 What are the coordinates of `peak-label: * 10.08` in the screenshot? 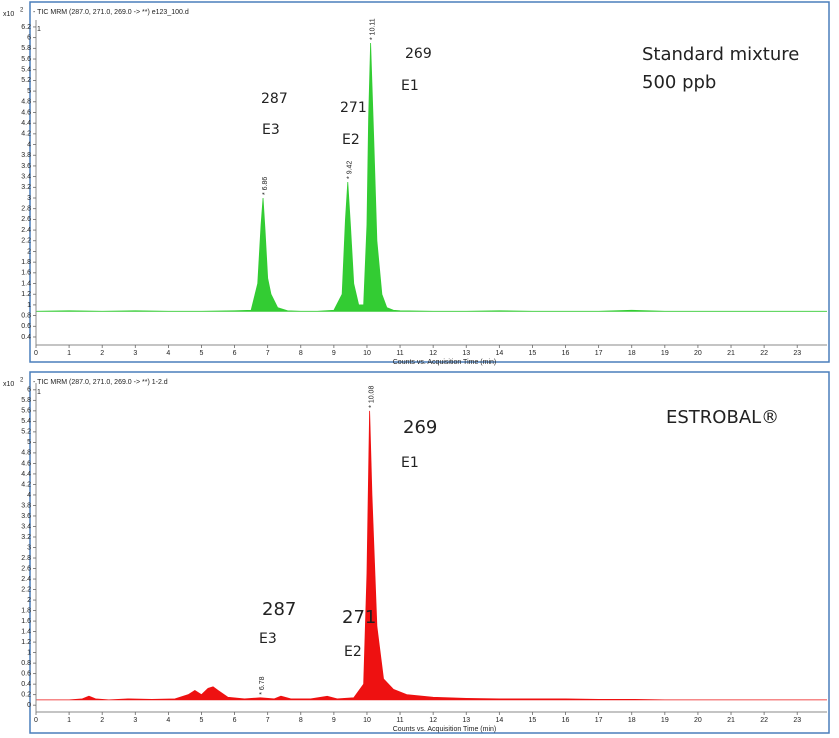 It's located at (371, 397).